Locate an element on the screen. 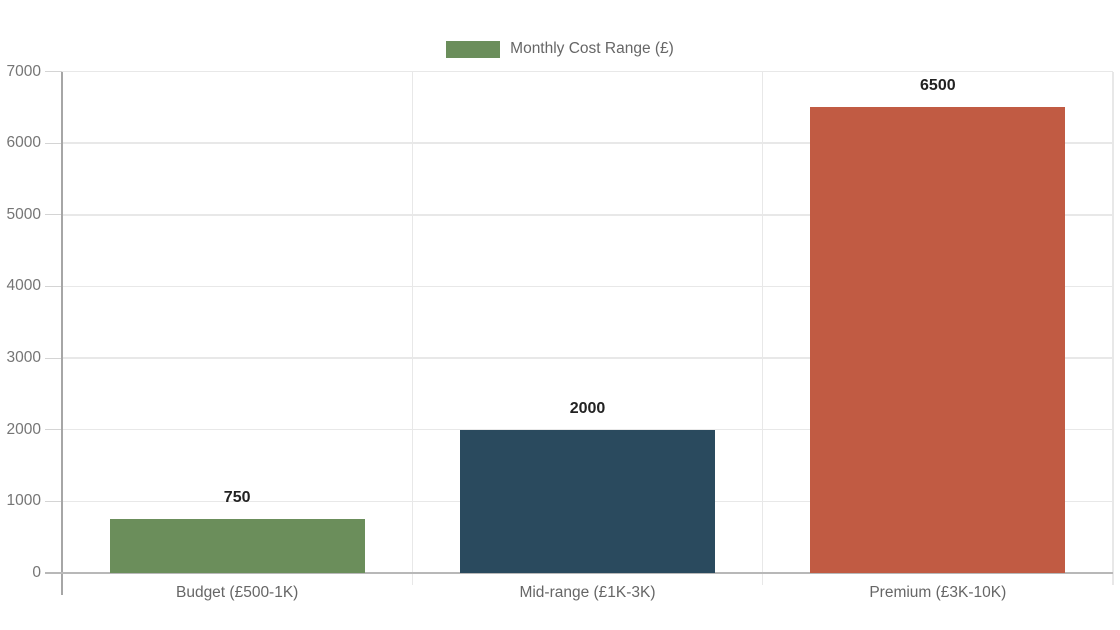  x-axis-line is located at coordinates (579, 573).